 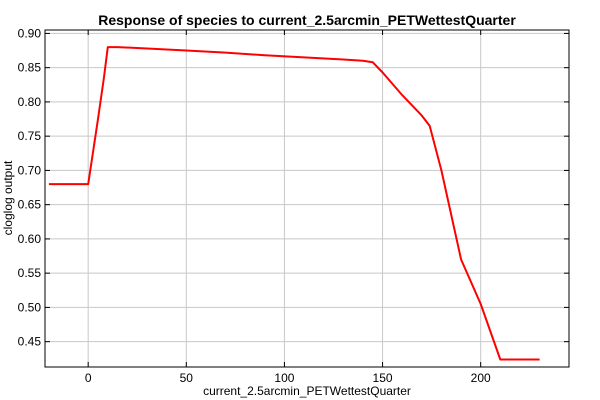 I want to click on y-tick-label: 0.50, so click(x=30, y=307).